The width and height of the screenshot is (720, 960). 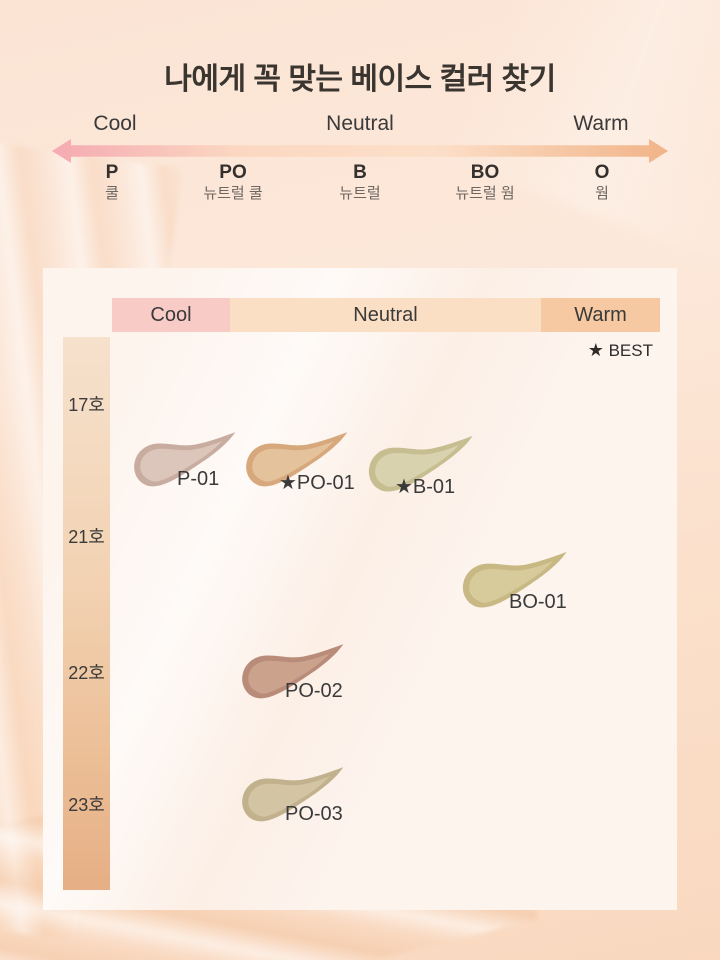 What do you see at coordinates (86, 405) in the screenshot?
I see `row-label-17: 17호` at bounding box center [86, 405].